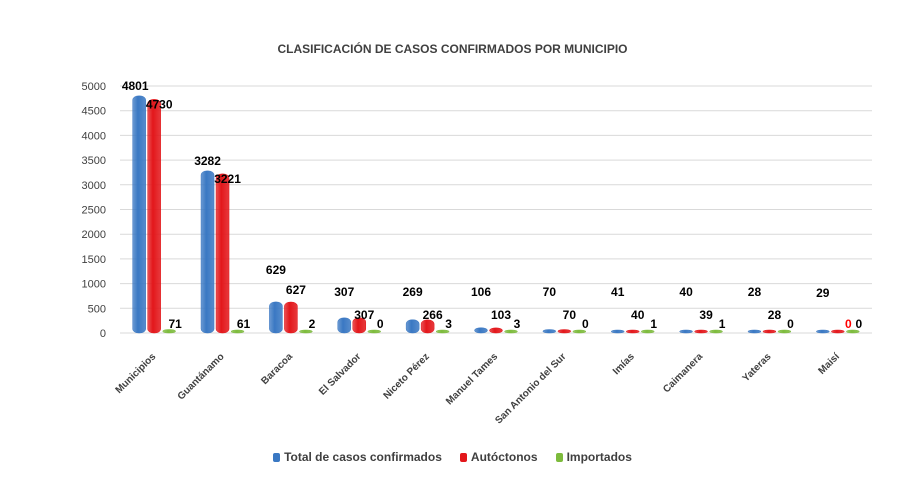 Image resolution: width=905 pixels, height=477 pixels. I want to click on data-label-importados: 2, so click(312, 324).